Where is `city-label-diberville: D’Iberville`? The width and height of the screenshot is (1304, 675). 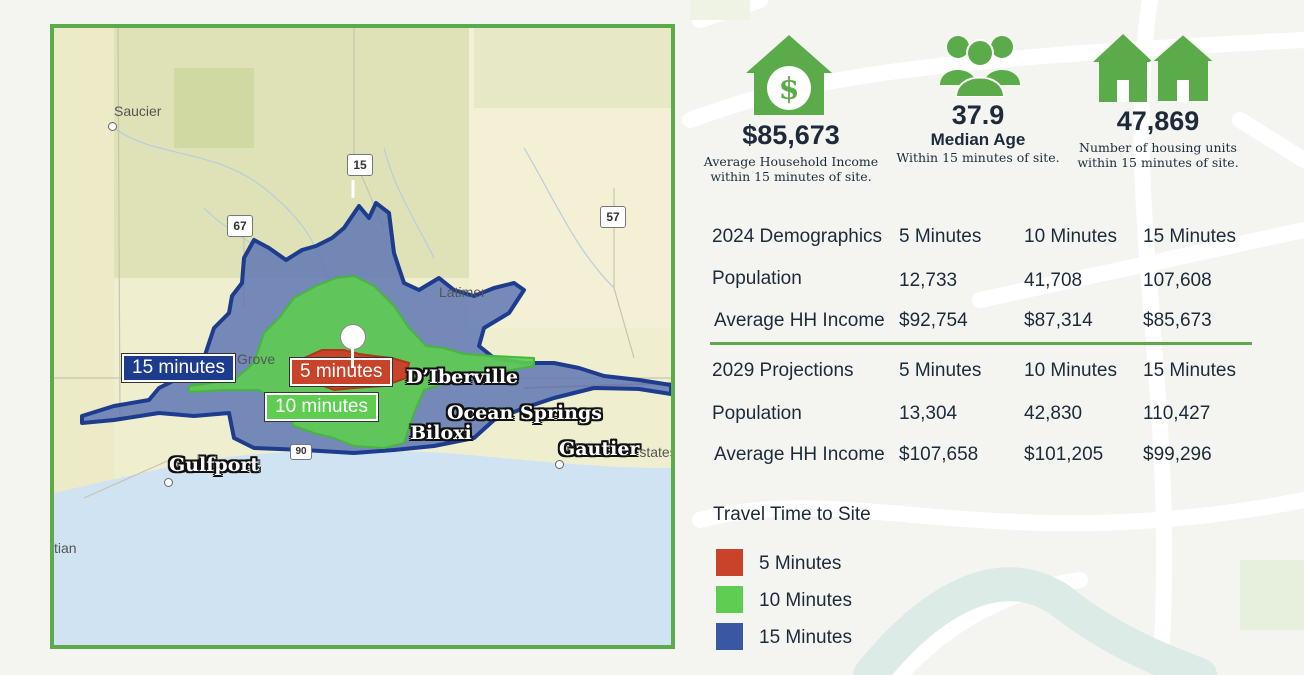
city-label-diberville: D’Iberville is located at coordinates (462, 377).